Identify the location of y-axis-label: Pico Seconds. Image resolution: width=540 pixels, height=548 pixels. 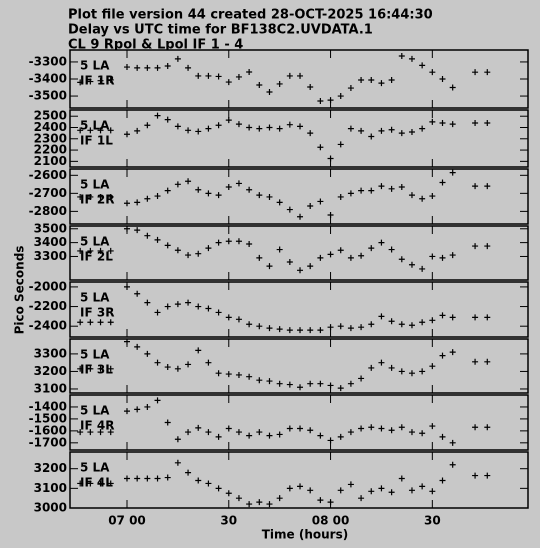
(20, 290).